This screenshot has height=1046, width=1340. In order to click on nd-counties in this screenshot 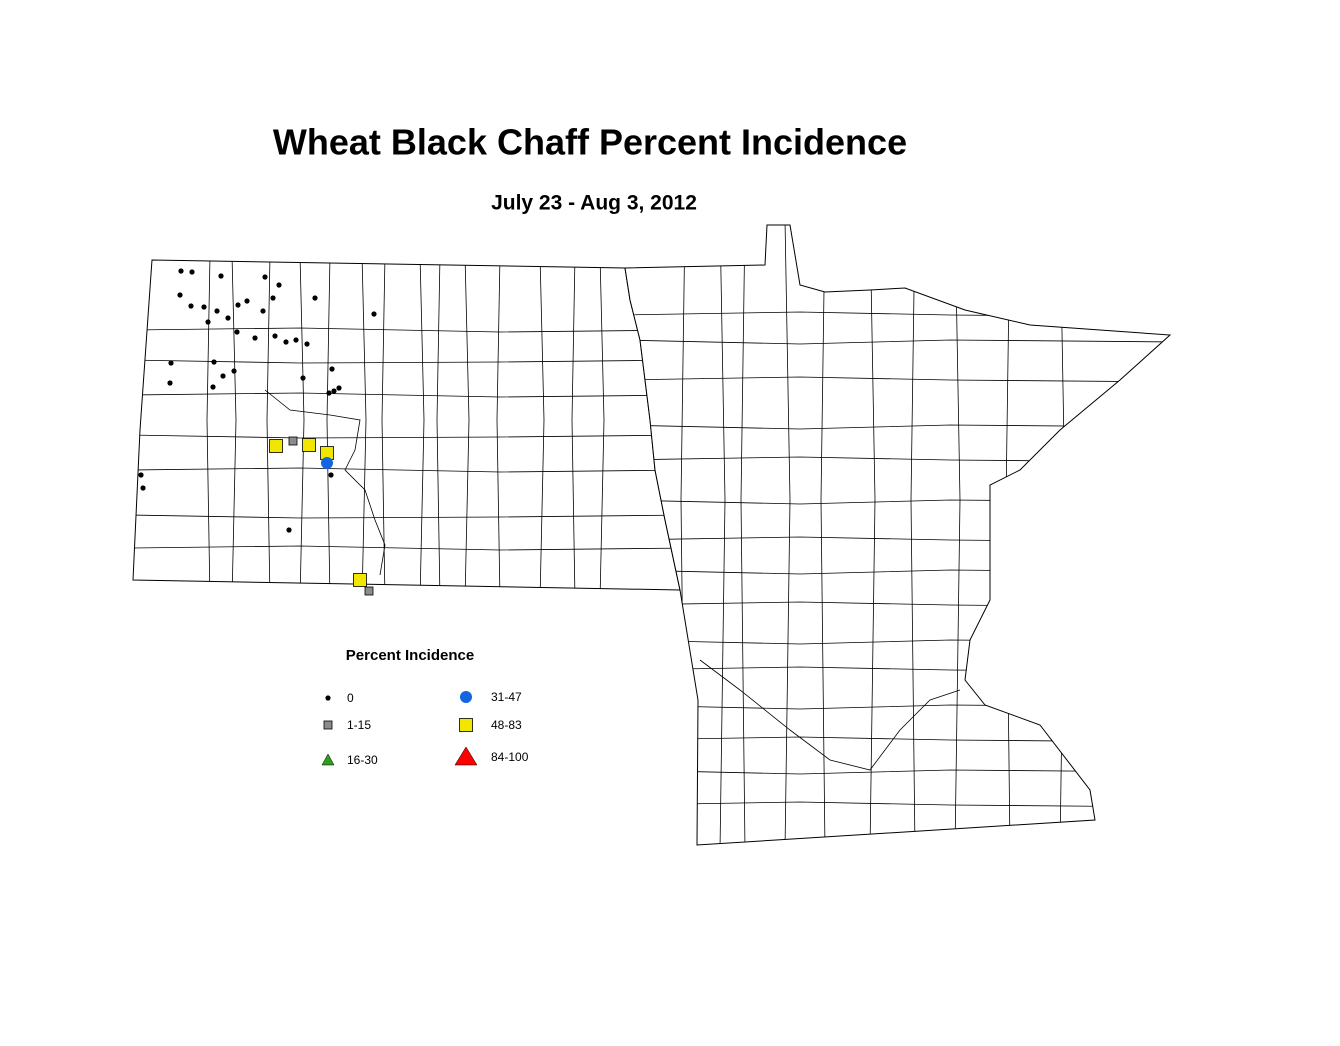, I will do `click(406, 425)`.